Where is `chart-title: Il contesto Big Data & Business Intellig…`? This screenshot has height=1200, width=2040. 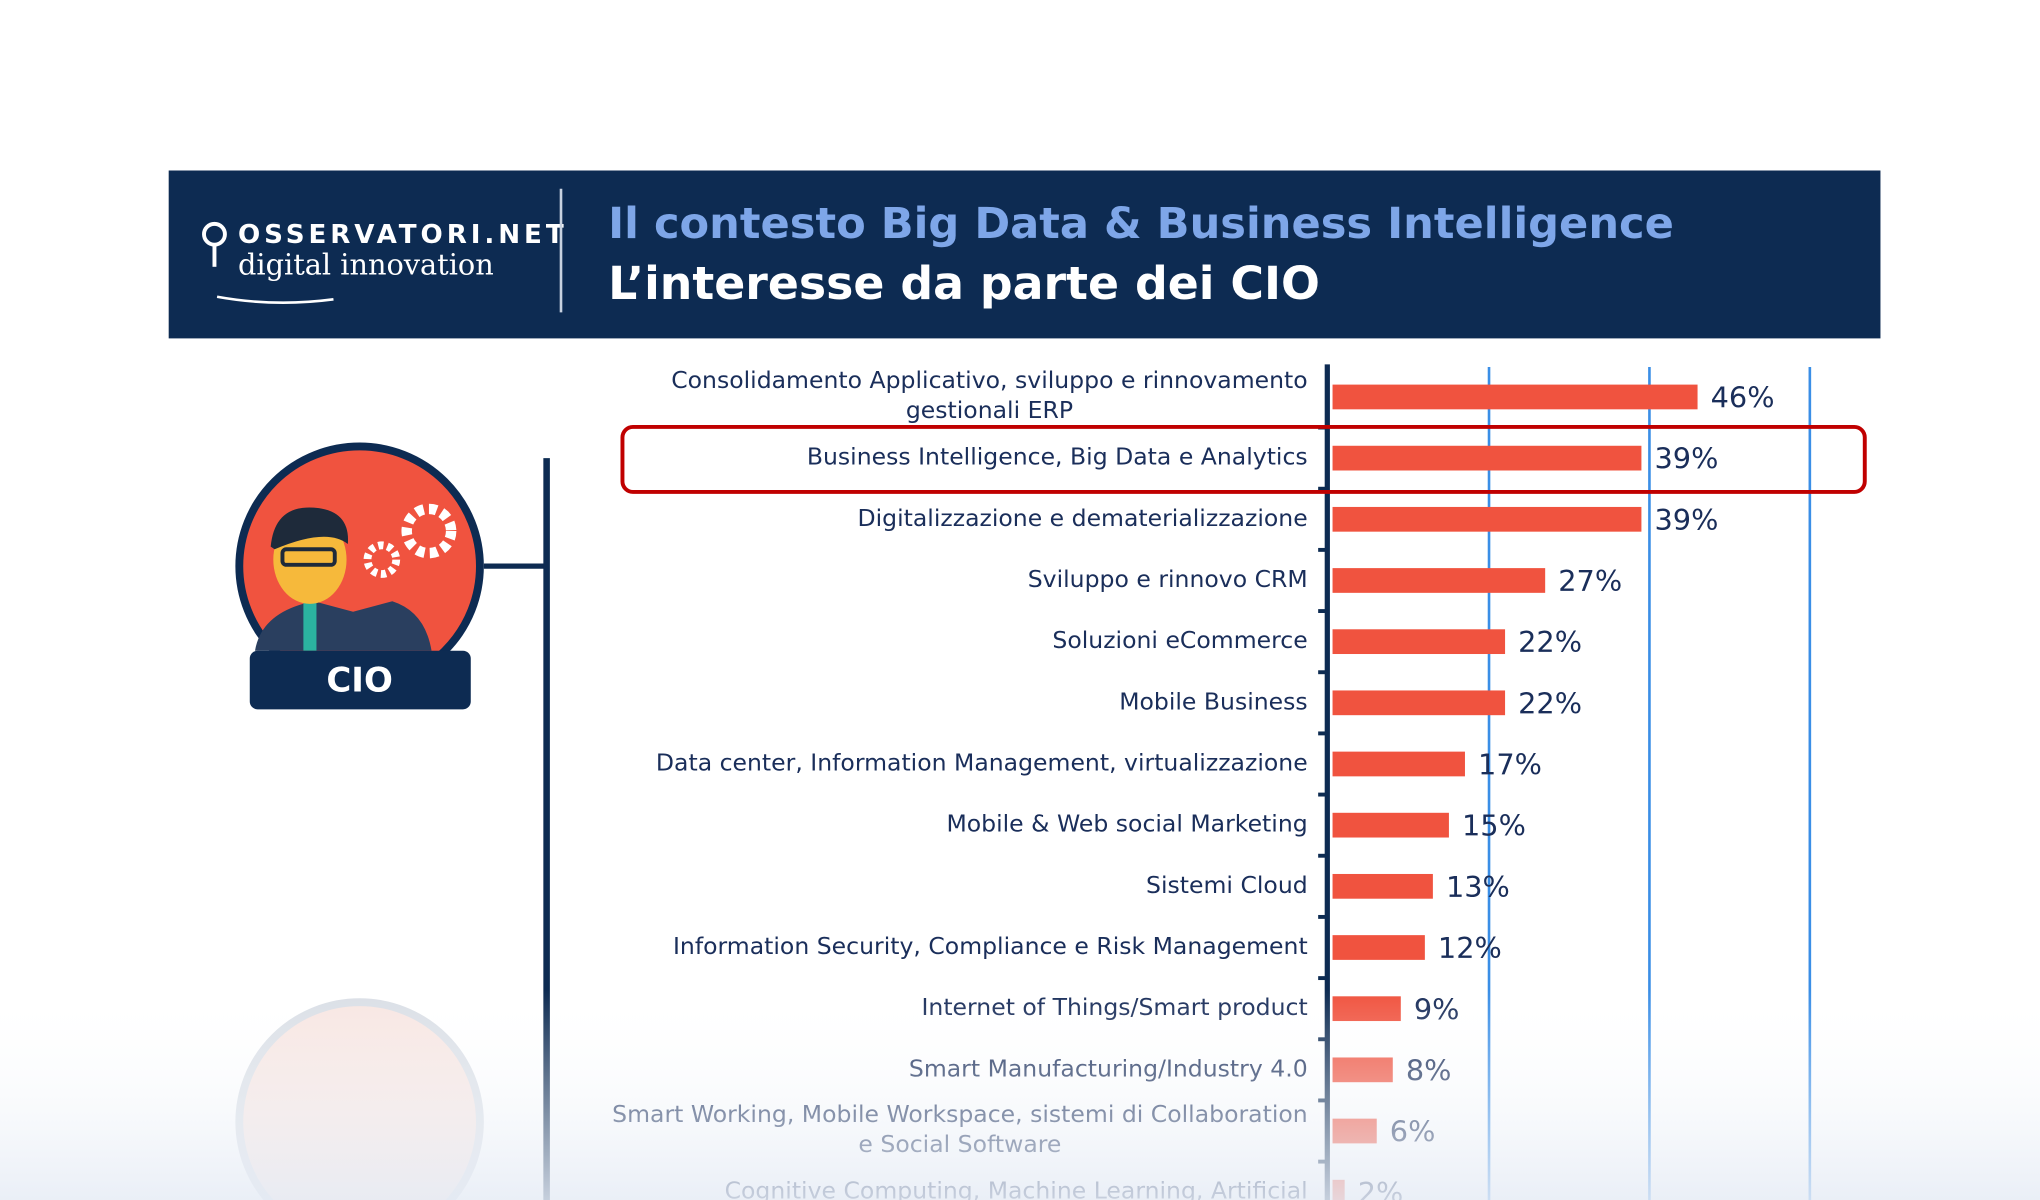
chart-title: Il contesto Big Data & Business Intellig… is located at coordinates (1141, 224).